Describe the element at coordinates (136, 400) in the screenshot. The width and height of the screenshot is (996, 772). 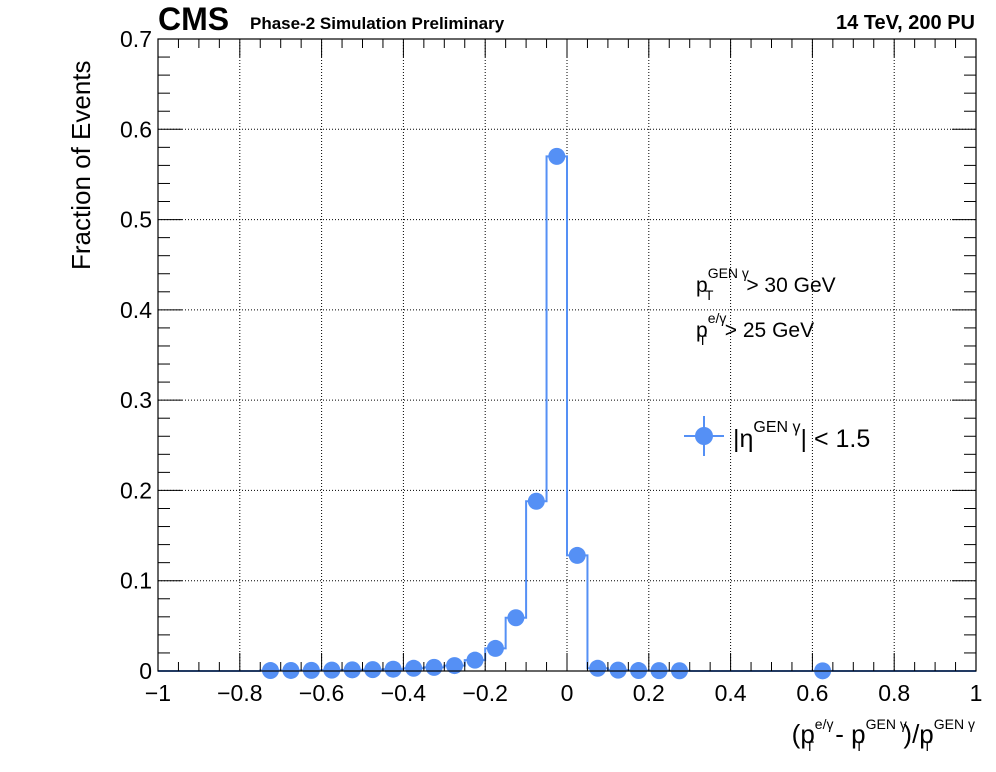
I see `y-tick-label: 0.3` at that location.